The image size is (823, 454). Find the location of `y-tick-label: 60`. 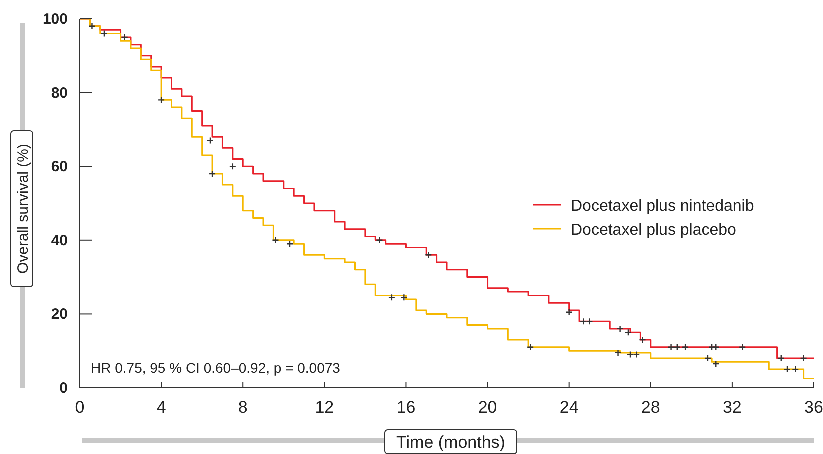

y-tick-label: 60 is located at coordinates (59, 167).